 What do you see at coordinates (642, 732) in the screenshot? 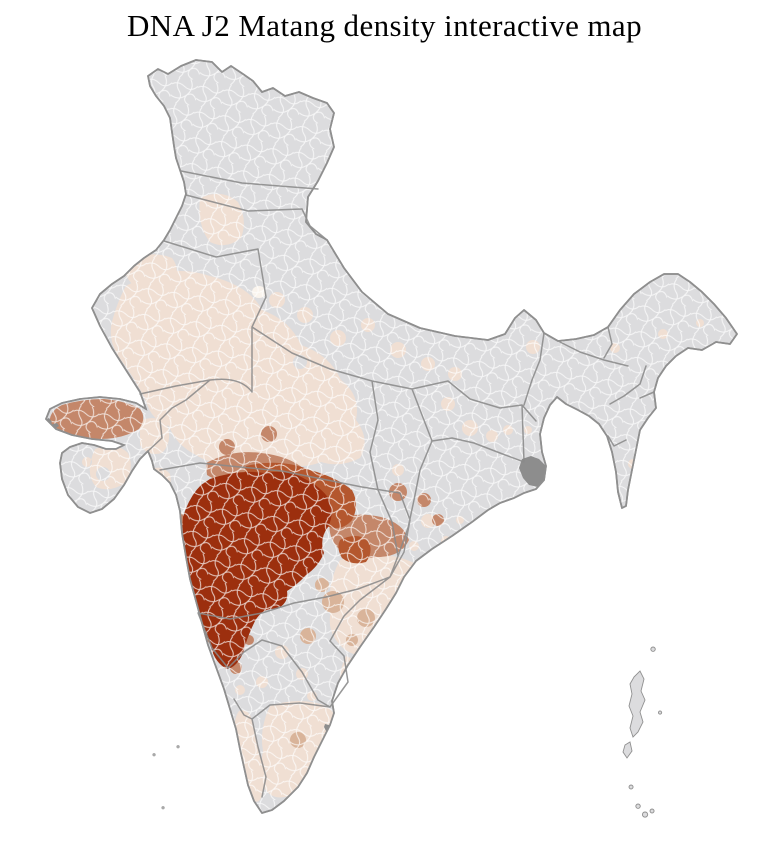
I see `andaman-nicobar-islands` at bounding box center [642, 732].